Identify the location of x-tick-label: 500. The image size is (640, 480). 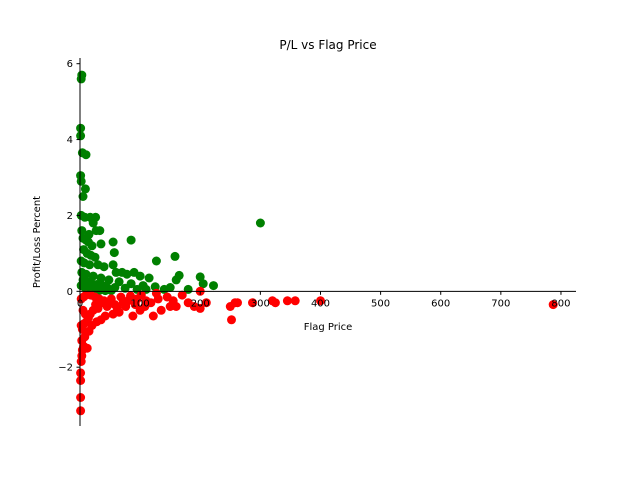
(380, 303).